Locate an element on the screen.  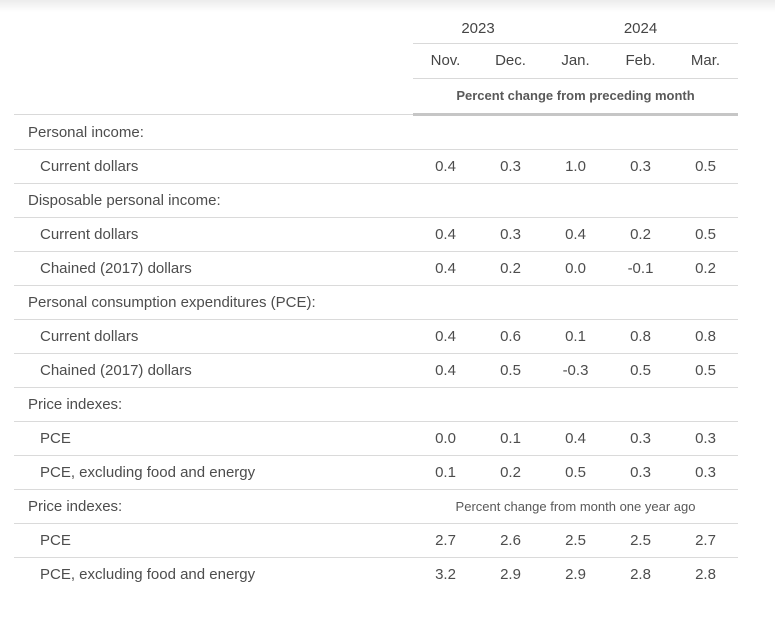
table-data-row: PCE 2.7 2.6 2.5 2.5 2.7 is located at coordinates (376, 540).